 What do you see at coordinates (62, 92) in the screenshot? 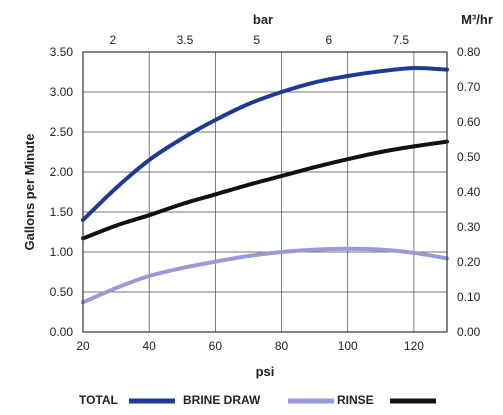
I see `y-tick-label: 3.00` at bounding box center [62, 92].